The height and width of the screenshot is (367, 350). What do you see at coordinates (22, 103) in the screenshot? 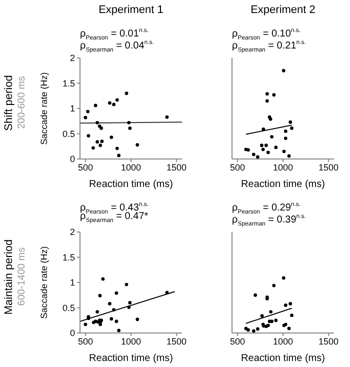
I see `text: 200-600 ms` at bounding box center [22, 103].